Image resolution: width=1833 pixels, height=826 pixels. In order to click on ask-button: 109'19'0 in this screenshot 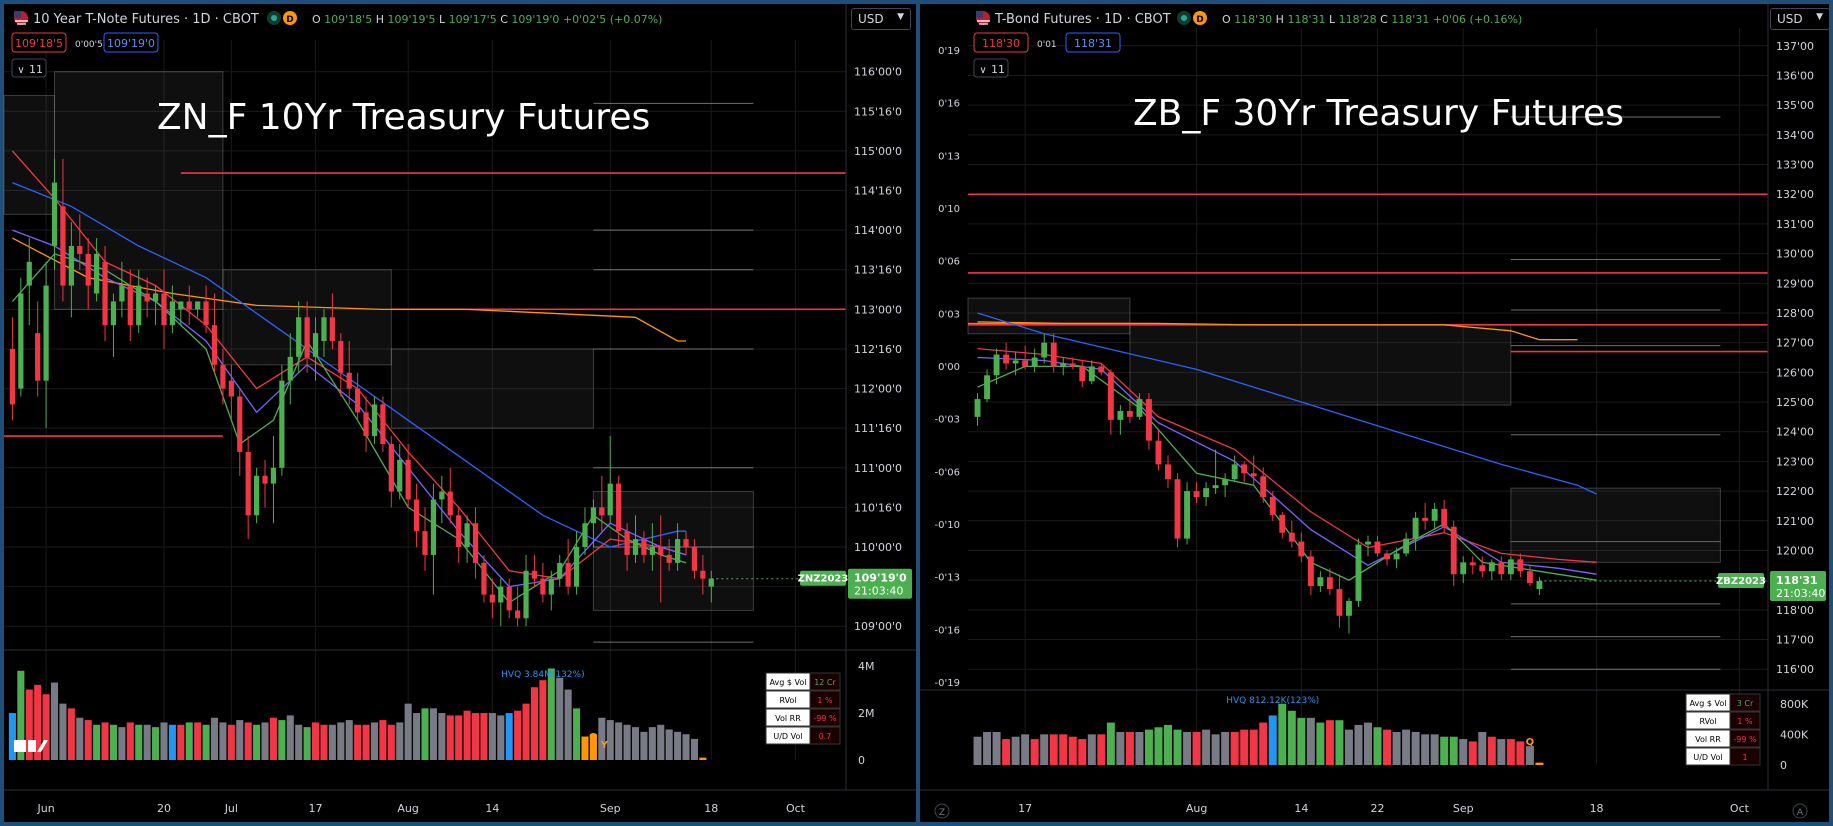, I will do `click(131, 42)`.